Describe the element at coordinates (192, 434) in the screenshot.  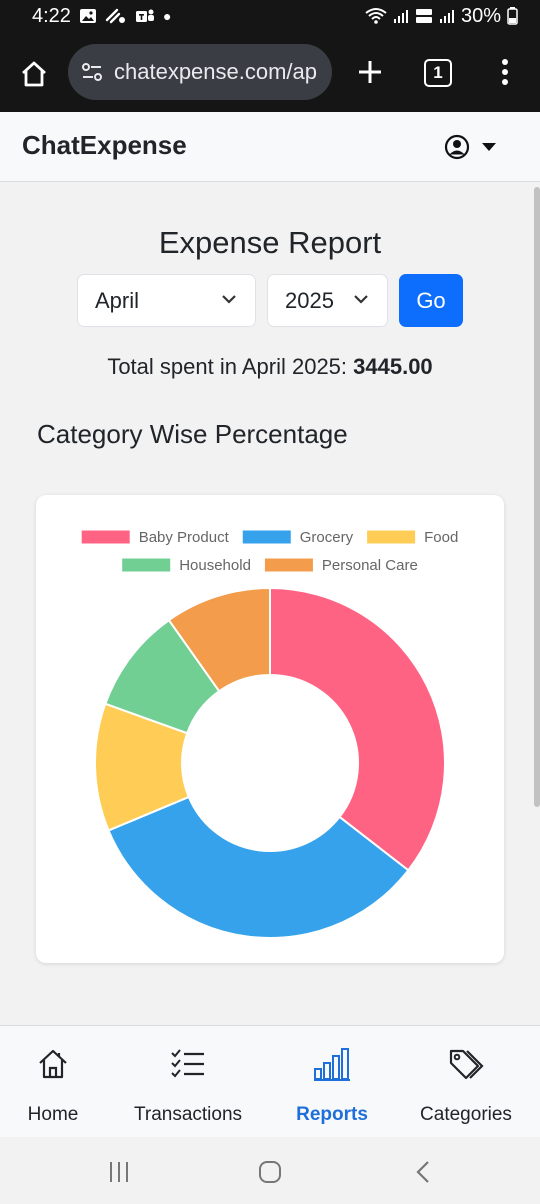
I see `section-title: Category Wise Percentage` at that location.